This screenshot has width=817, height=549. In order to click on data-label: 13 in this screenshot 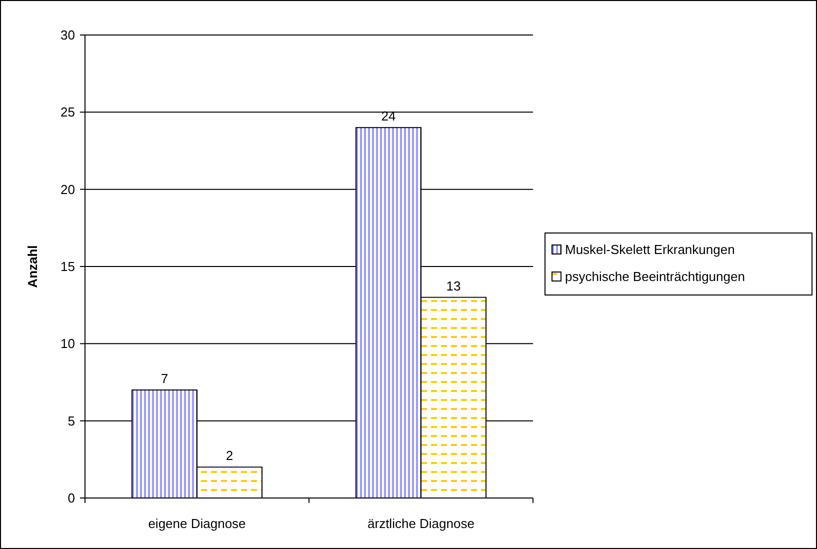, I will do `click(453, 286)`.